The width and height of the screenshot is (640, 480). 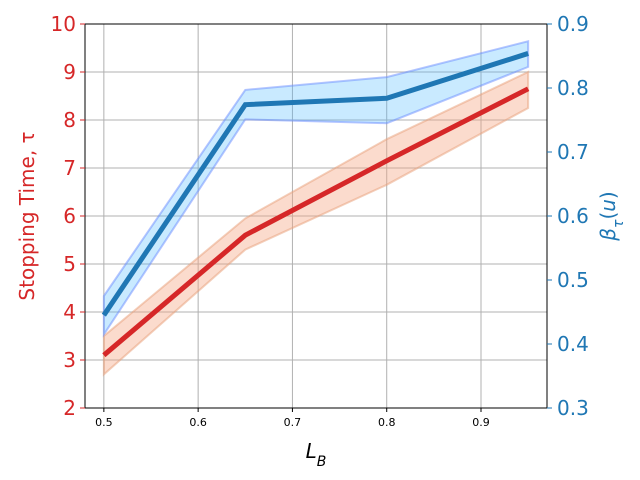 What do you see at coordinates (293, 422) in the screenshot?
I see `x-tick-label: 0.7` at bounding box center [293, 422].